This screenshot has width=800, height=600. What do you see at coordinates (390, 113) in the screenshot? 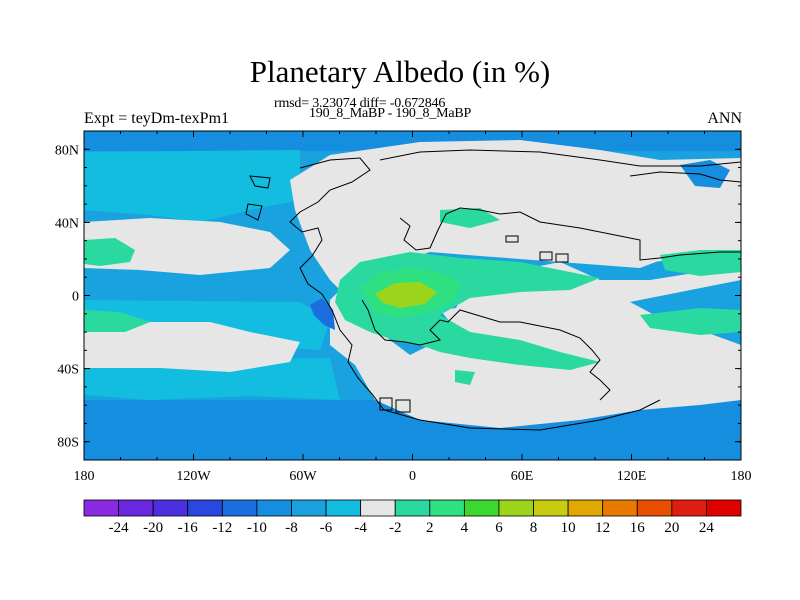
I see `experiment-comparison: 190_8_MaBP - 190_8_MaBP` at bounding box center [390, 113].